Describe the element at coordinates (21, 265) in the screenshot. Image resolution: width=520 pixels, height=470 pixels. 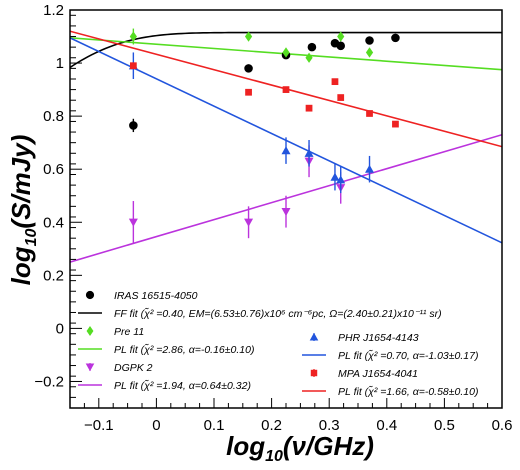
I see `y-axis-title-log: log` at that location.